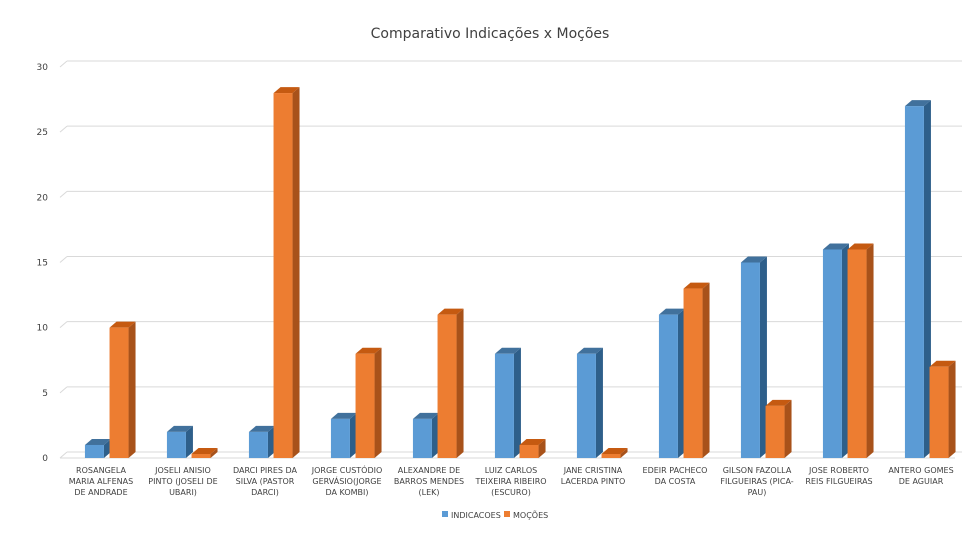 This screenshot has width=980, height=551. Describe the element at coordinates (675, 481) in the screenshot. I see `category-label-line: DA COSTA` at that location.